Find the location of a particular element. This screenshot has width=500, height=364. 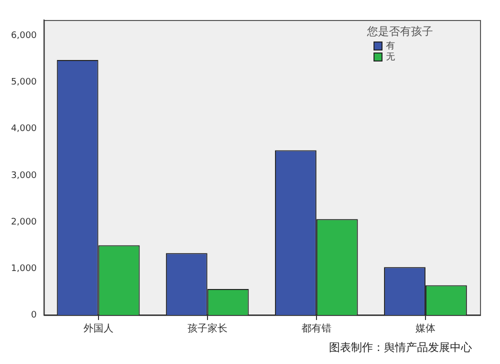

legend-label: 有 is located at coordinates (390, 46).